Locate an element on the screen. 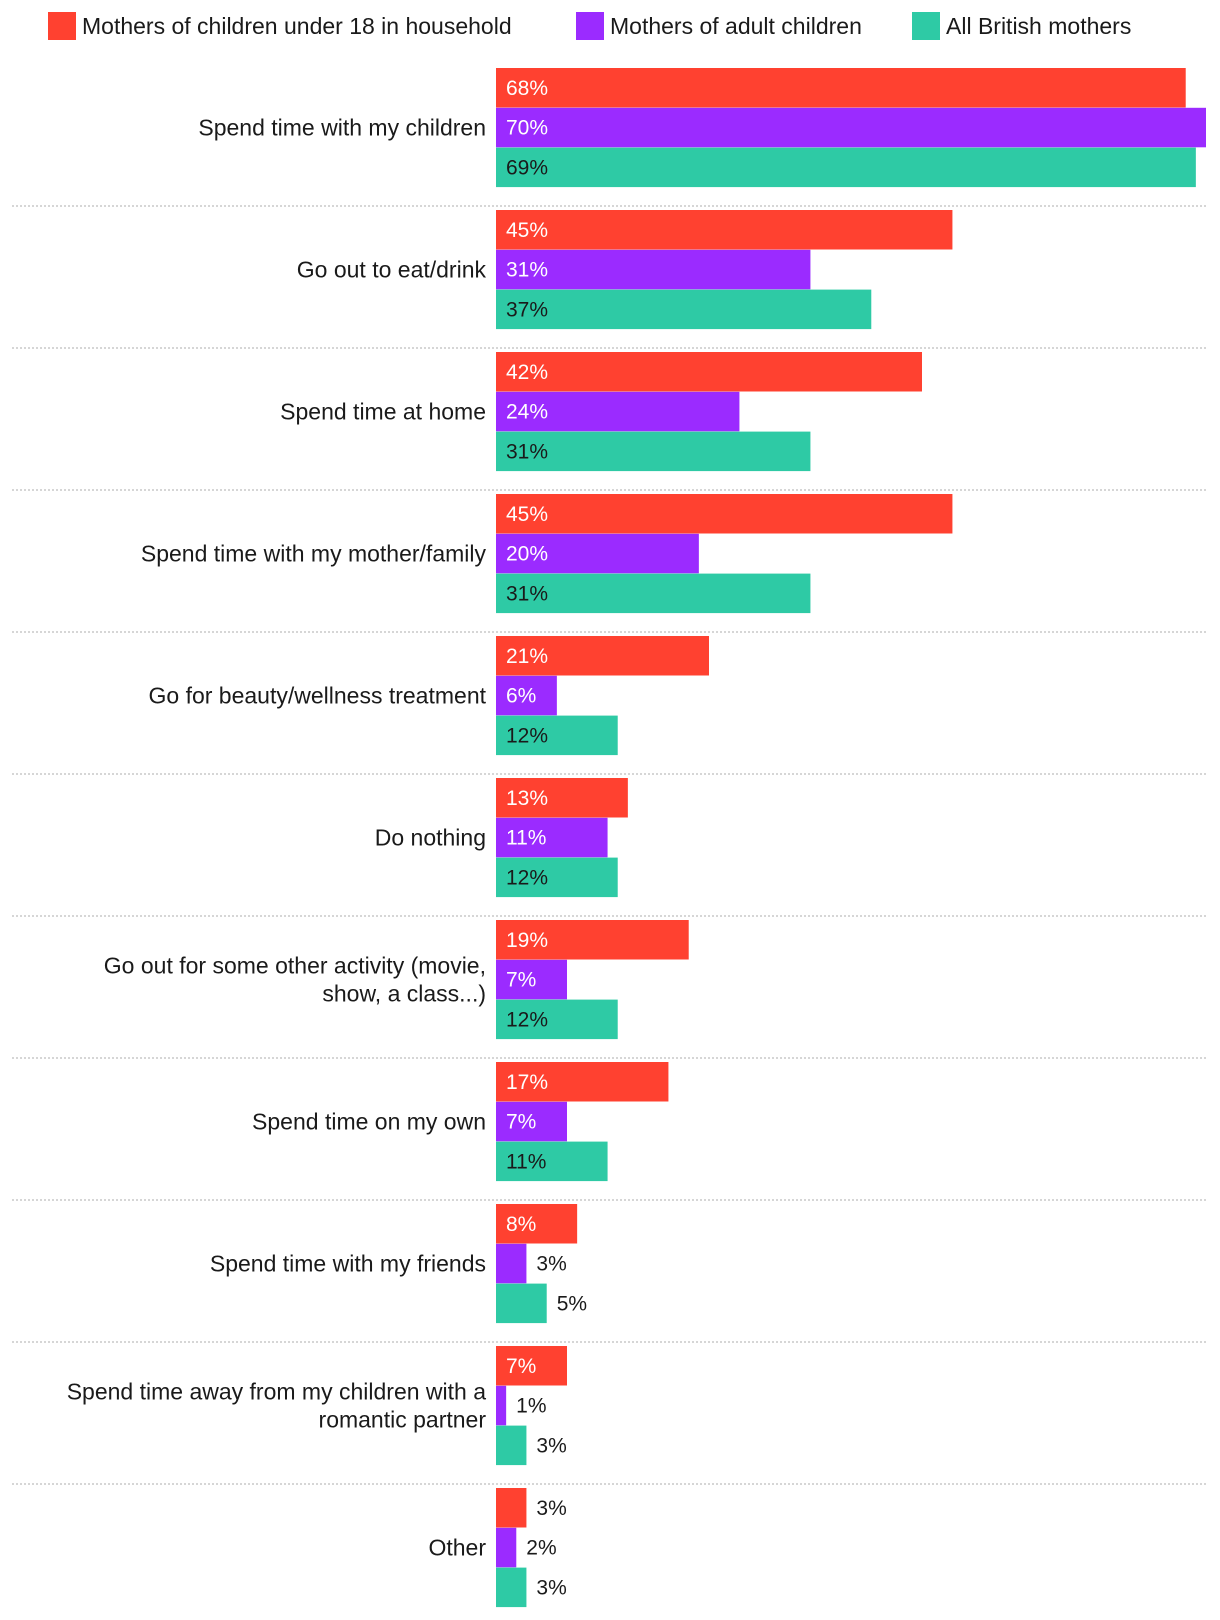  category-label: Spend time on my own is located at coordinates (369, 1121).